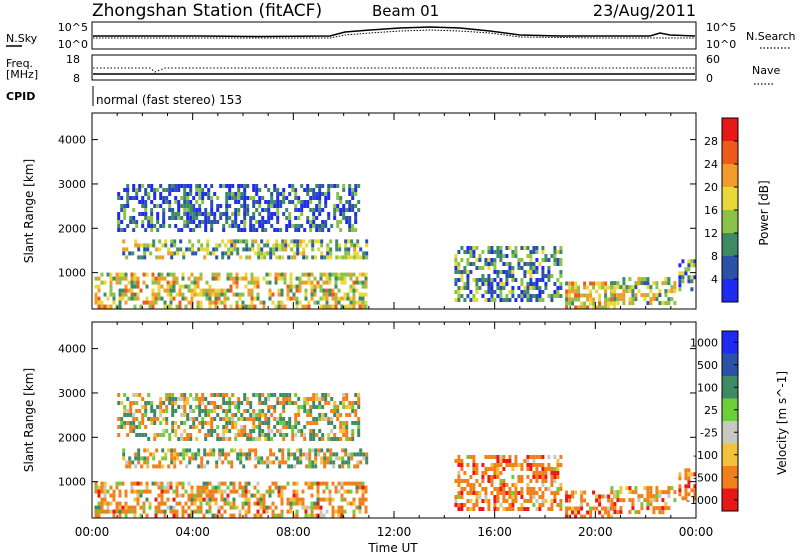 The height and width of the screenshot is (554, 800). Describe the element at coordinates (711, 210) in the screenshot. I see `power-colorbar-tick-label: 16` at that location.